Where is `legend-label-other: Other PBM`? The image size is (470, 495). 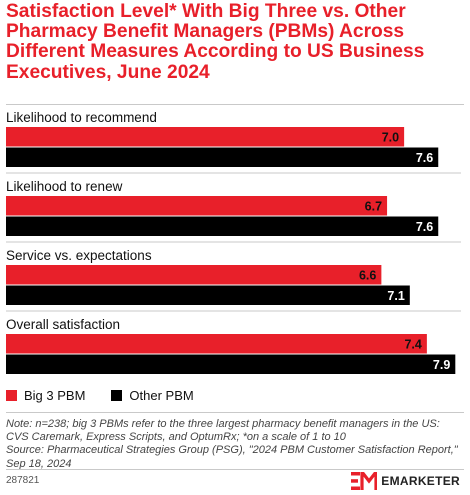 legend-label-other: Other PBM is located at coordinates (161, 395).